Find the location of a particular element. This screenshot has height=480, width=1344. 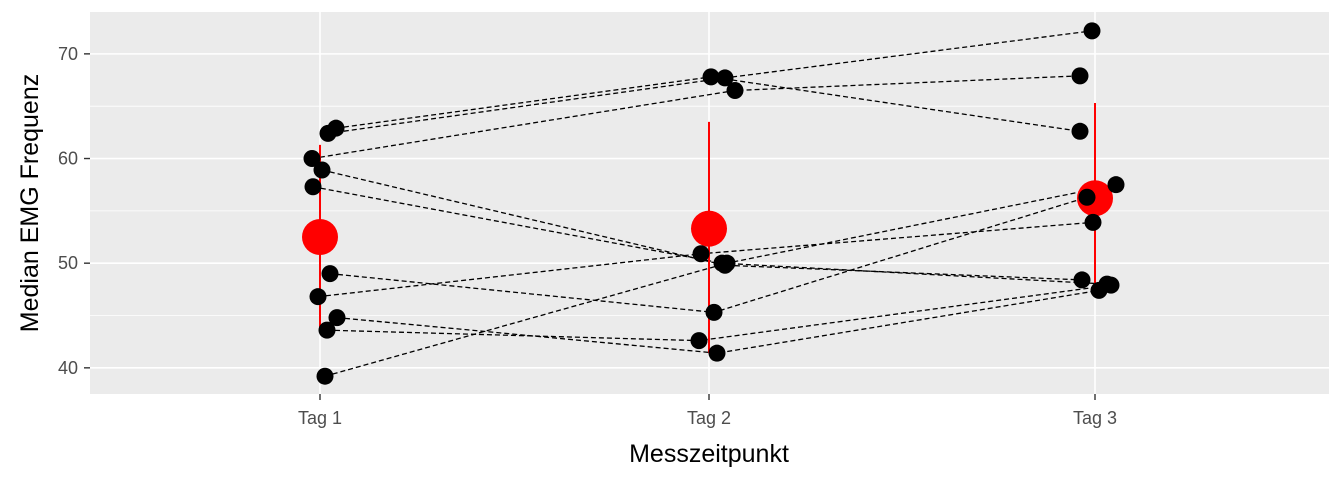

subject-line is located at coordinates (702, 225).